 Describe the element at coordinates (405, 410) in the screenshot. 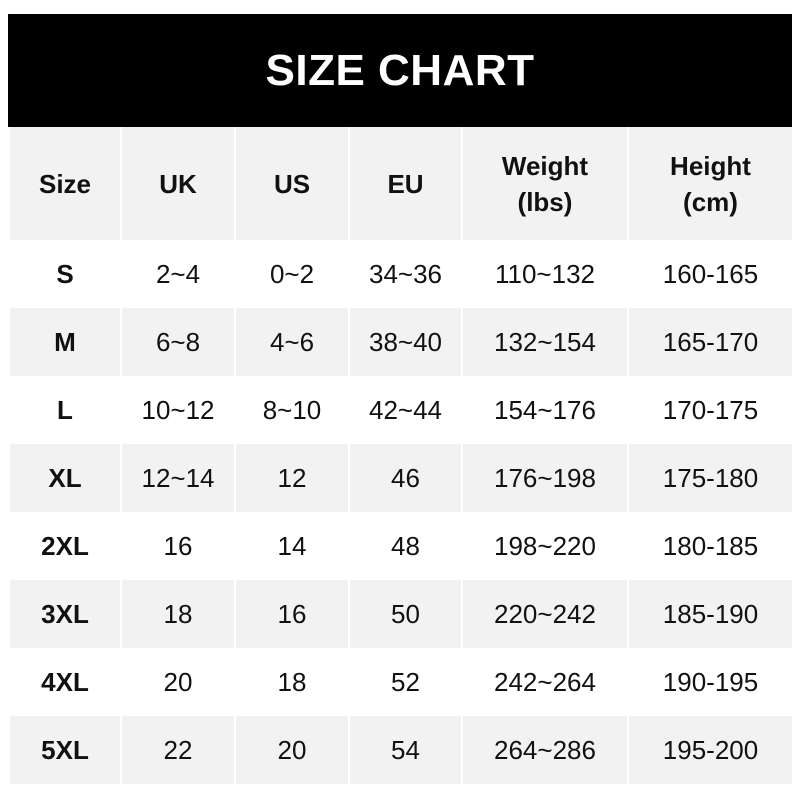

I see `table-cell: 42~44` at that location.